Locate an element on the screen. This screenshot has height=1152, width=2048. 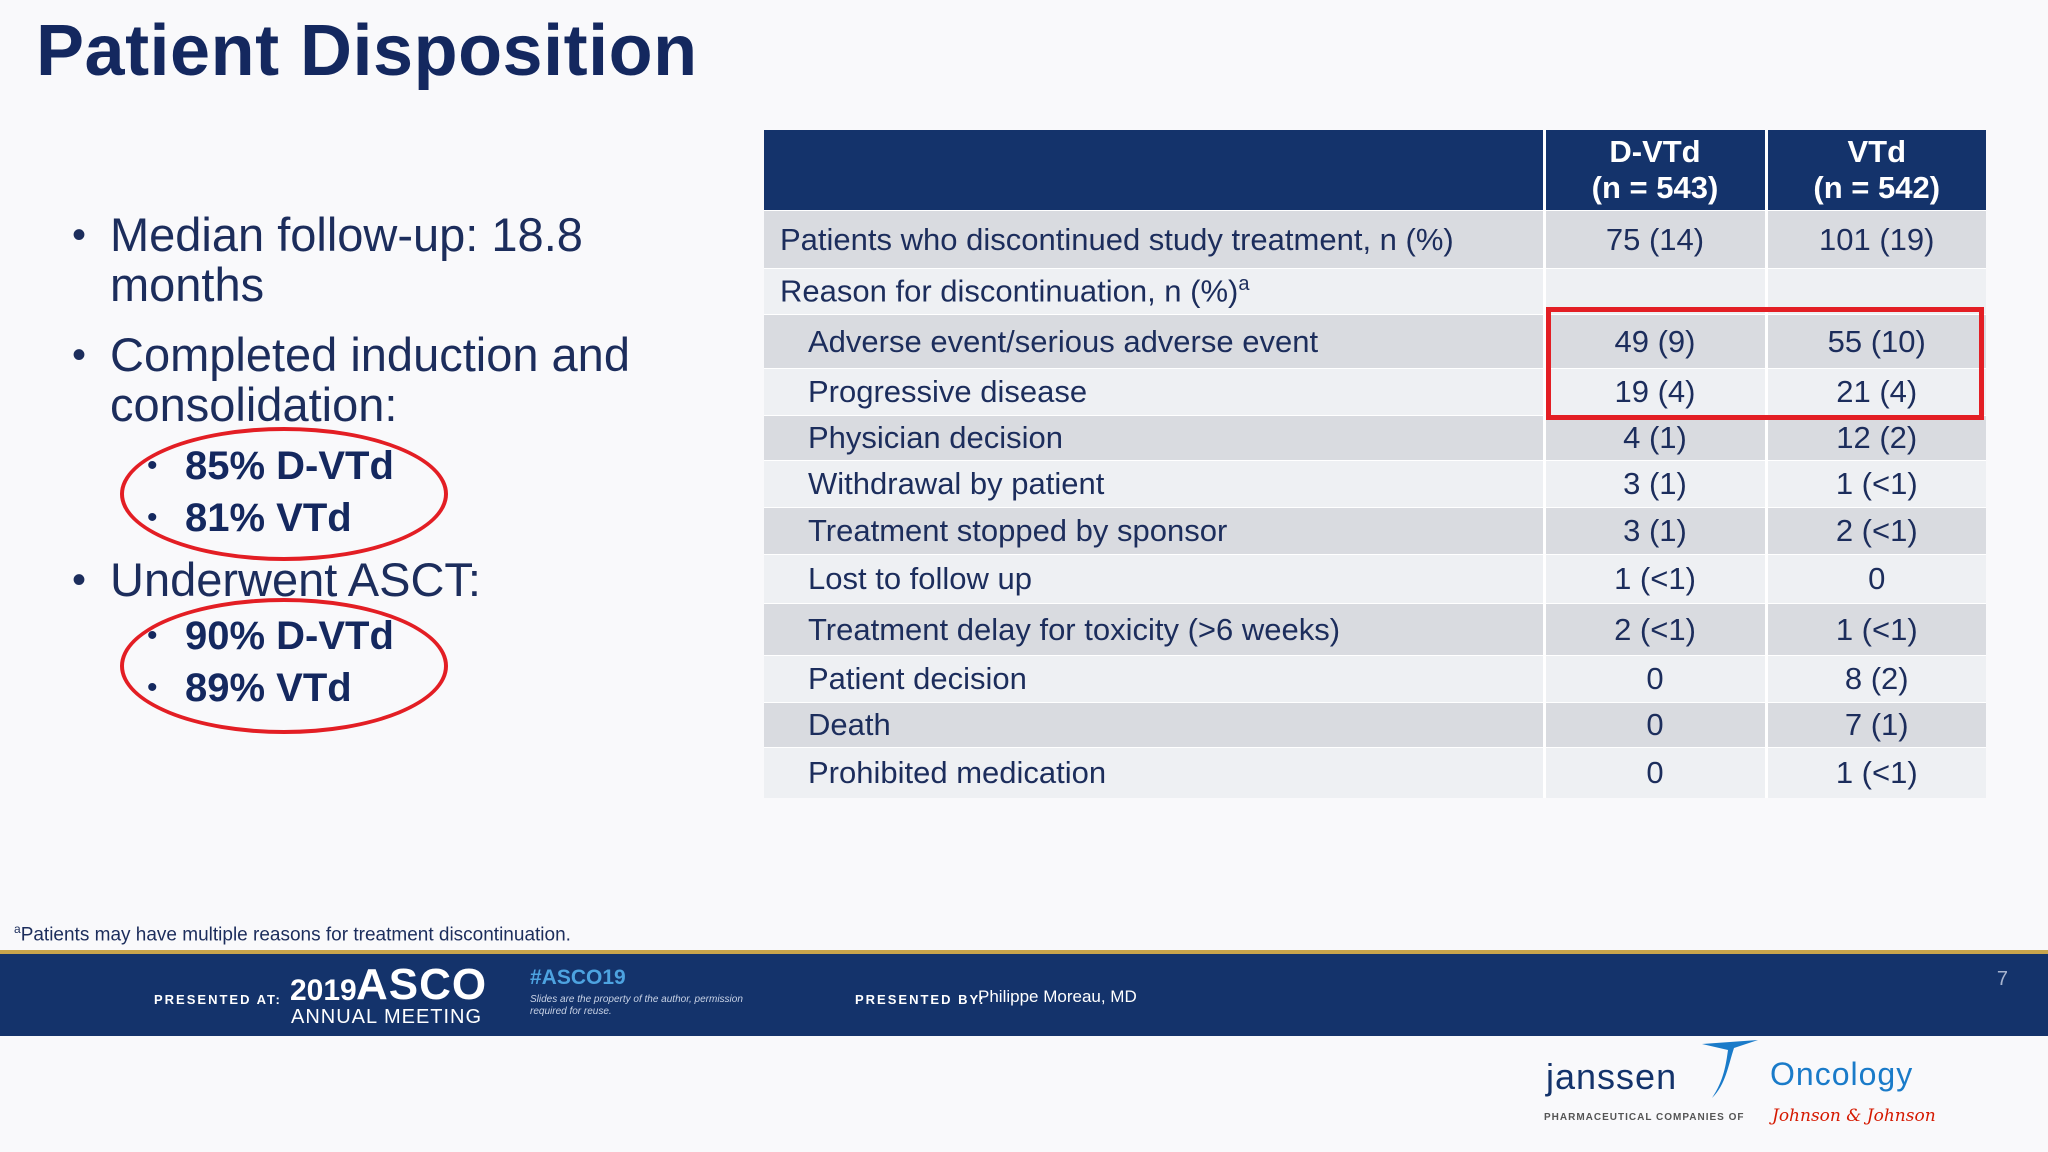
row-label: Treatment delay for toxicity (>6 weeks) is located at coordinates (1155, 629).